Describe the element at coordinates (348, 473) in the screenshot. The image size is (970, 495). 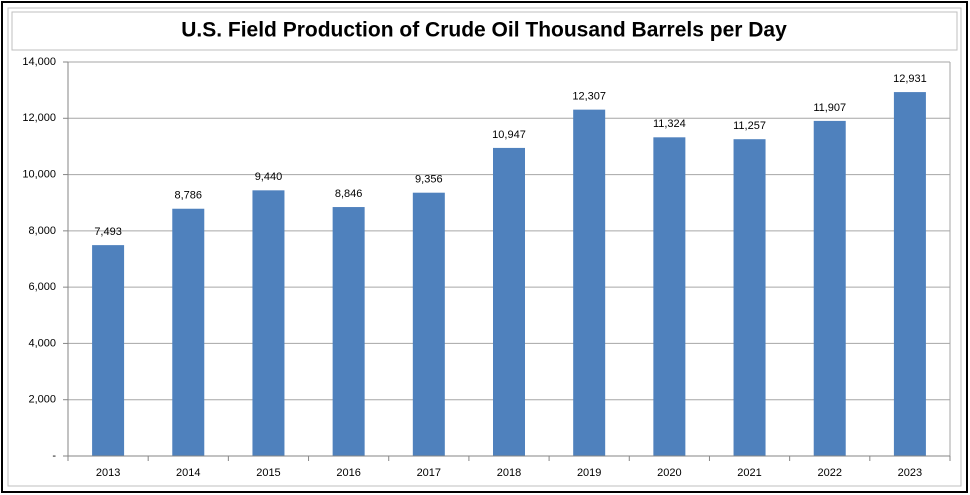
I see `x-tick-label: 2016` at that location.